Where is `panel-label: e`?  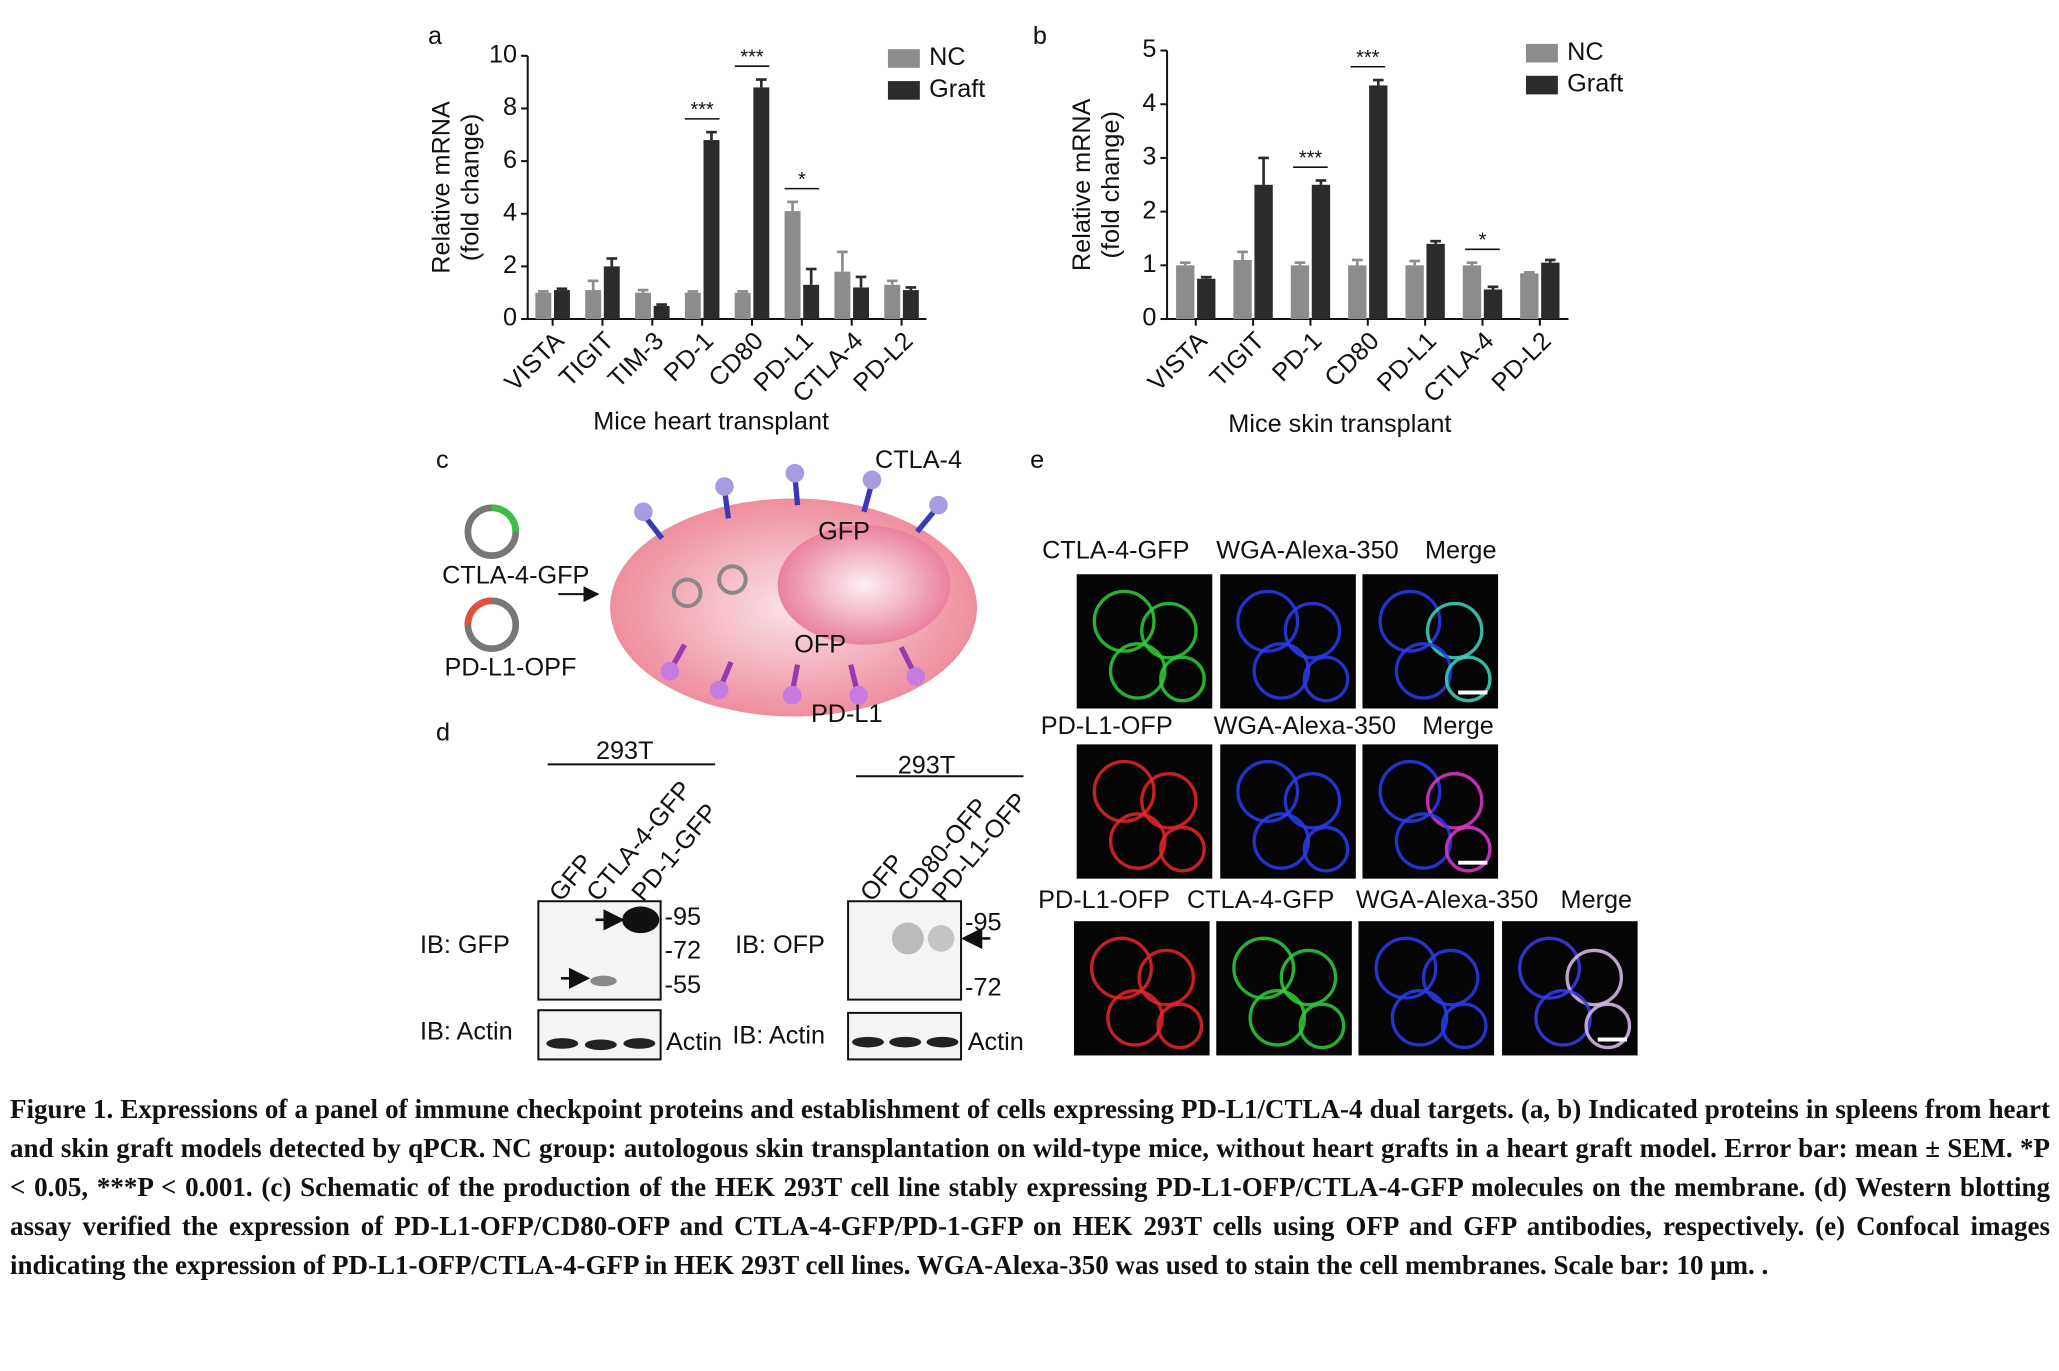
panel-label: e is located at coordinates (1037, 460).